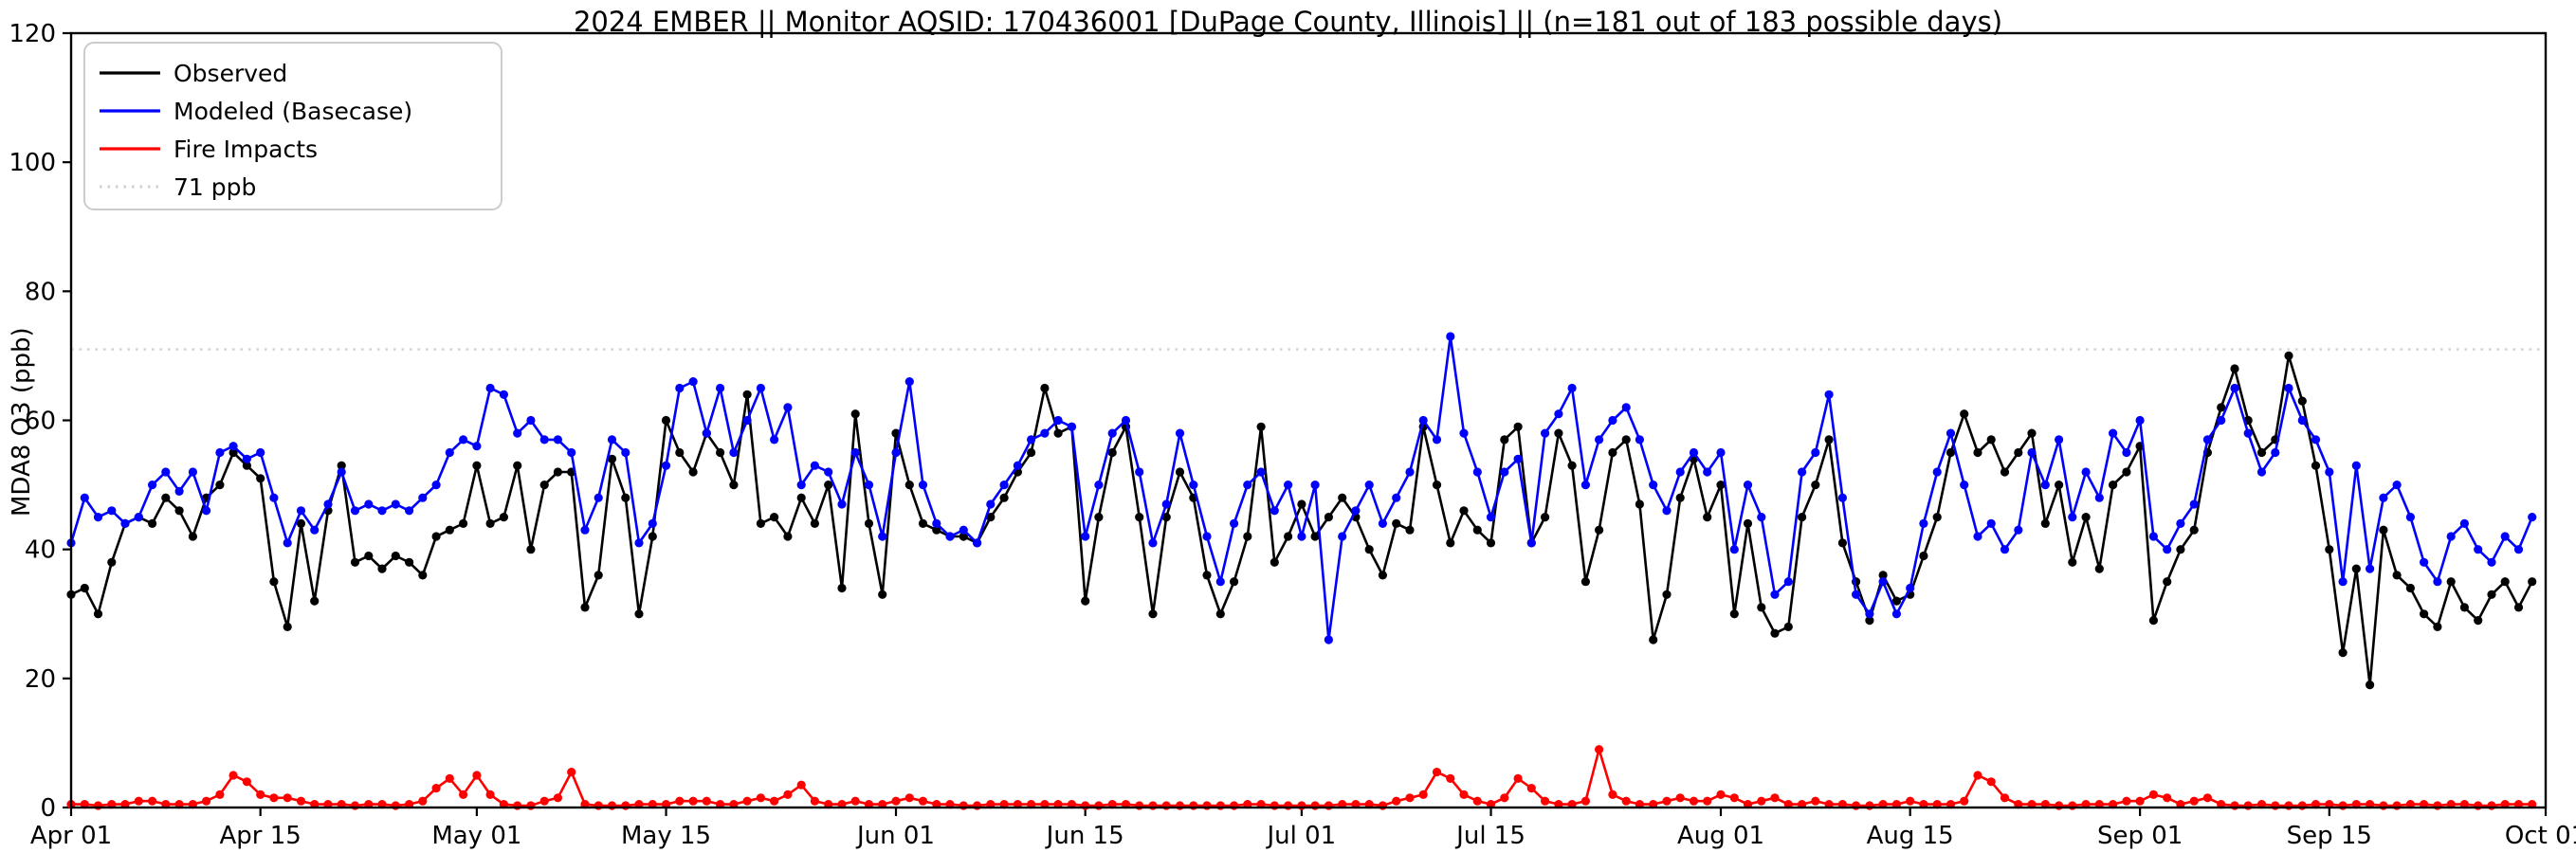  What do you see at coordinates (1084, 836) in the screenshot?
I see `x-tick-label: Jun 15` at bounding box center [1084, 836].